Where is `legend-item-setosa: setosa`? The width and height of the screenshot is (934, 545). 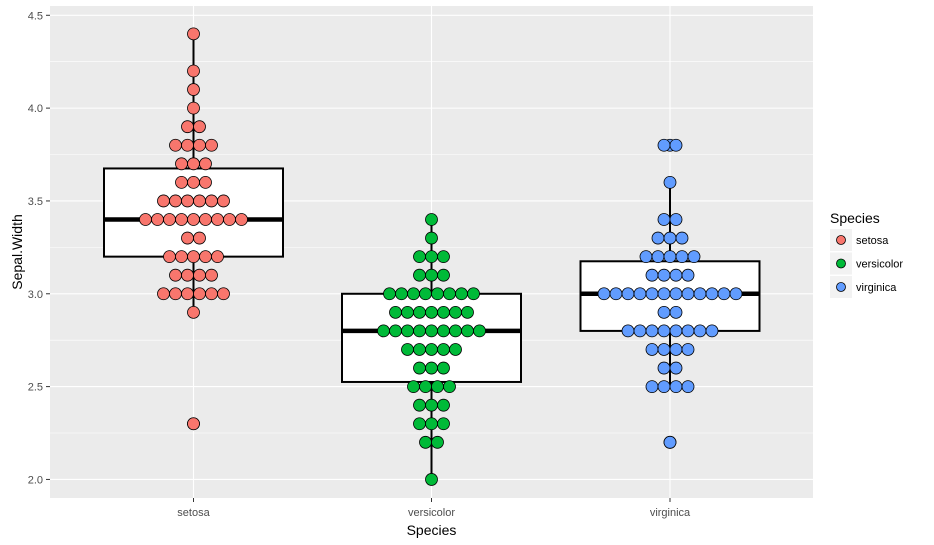
legend-item-setosa: setosa is located at coordinates (859, 240).